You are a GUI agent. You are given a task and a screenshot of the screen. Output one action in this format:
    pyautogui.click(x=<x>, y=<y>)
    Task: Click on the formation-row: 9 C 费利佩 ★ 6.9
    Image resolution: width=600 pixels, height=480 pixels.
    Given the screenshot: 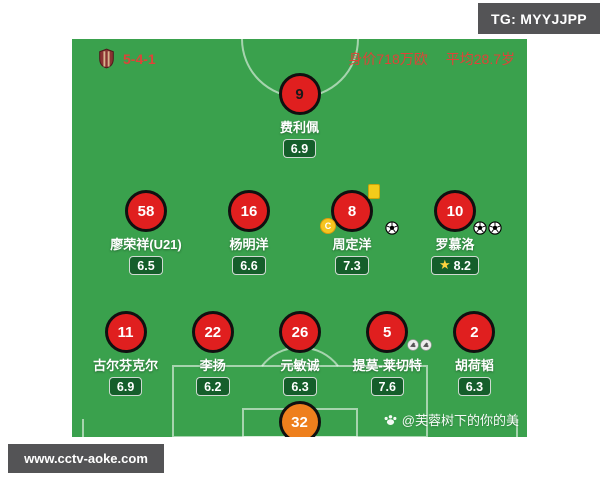 What is the action you would take?
    pyautogui.click(x=299, y=115)
    